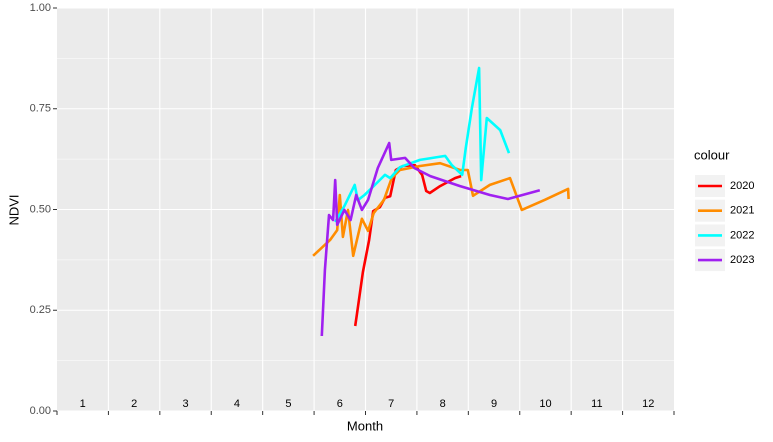 The height and width of the screenshot is (442, 773). What do you see at coordinates (134, 404) in the screenshot?
I see `month-label: 2` at bounding box center [134, 404].